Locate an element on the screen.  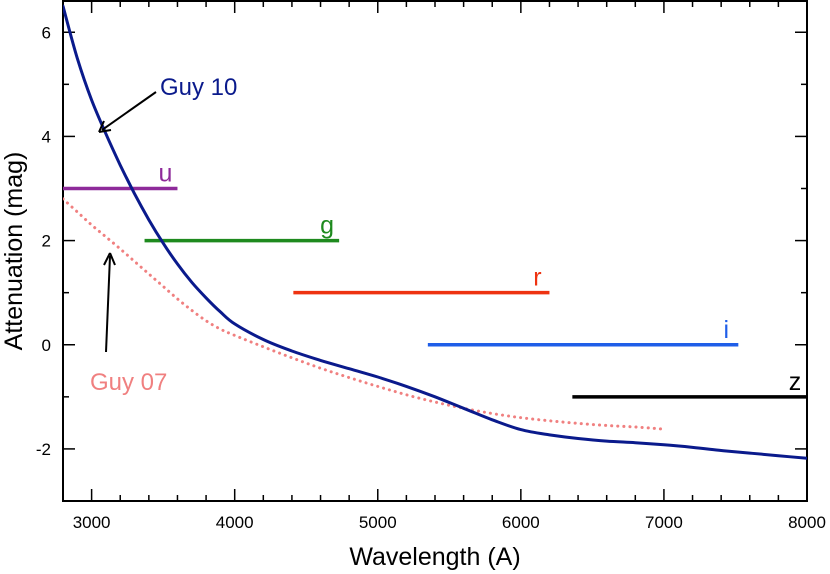
y-tick-label: 0 is located at coordinates (46, 345).